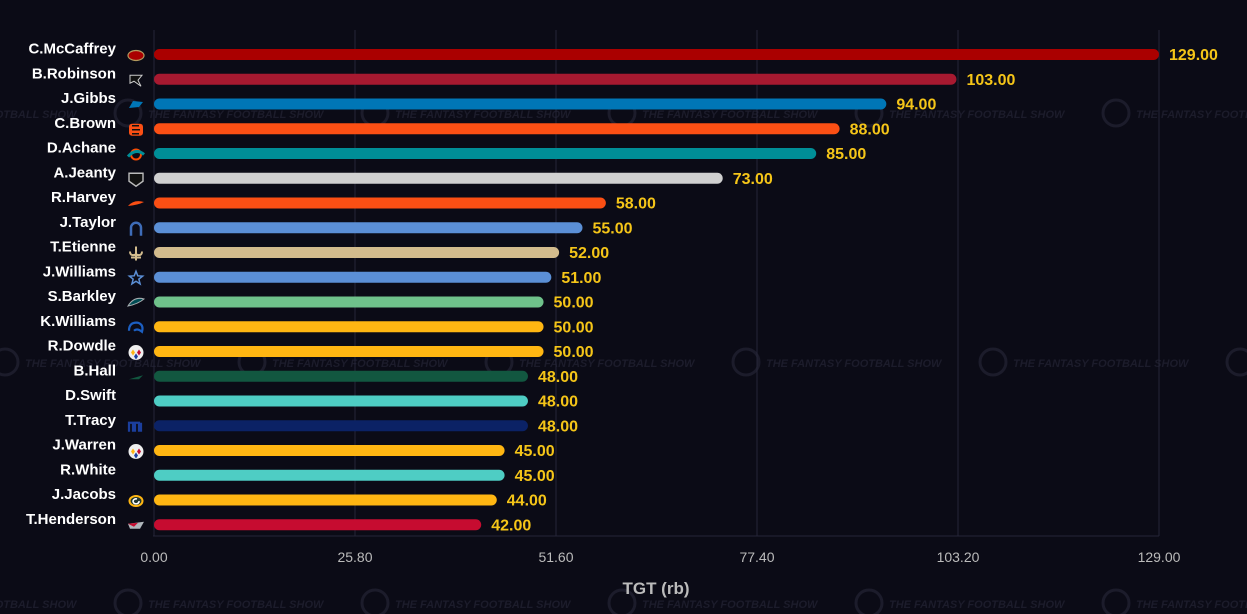 The width and height of the screenshot is (1247, 614). I want to click on patriots-logo-icon, so click(136, 525).